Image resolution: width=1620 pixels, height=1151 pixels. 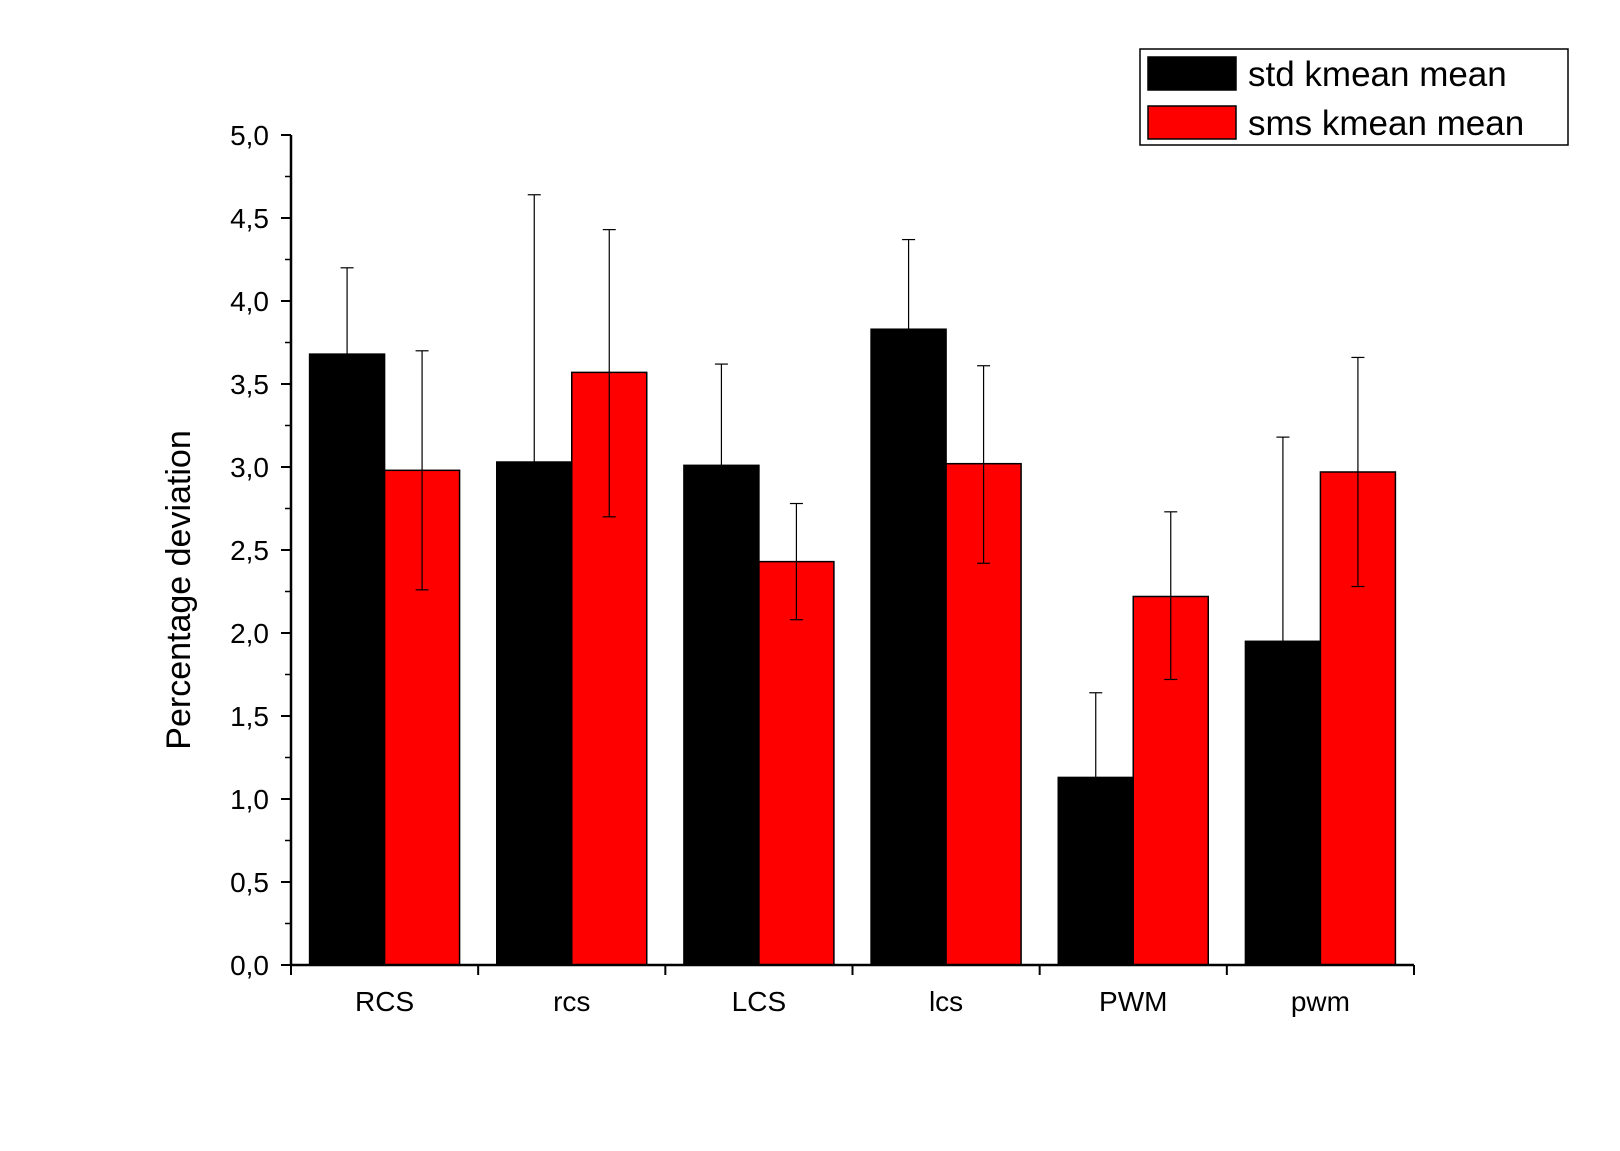 I want to click on x-tick-label: LCS, so click(x=759, y=1001).